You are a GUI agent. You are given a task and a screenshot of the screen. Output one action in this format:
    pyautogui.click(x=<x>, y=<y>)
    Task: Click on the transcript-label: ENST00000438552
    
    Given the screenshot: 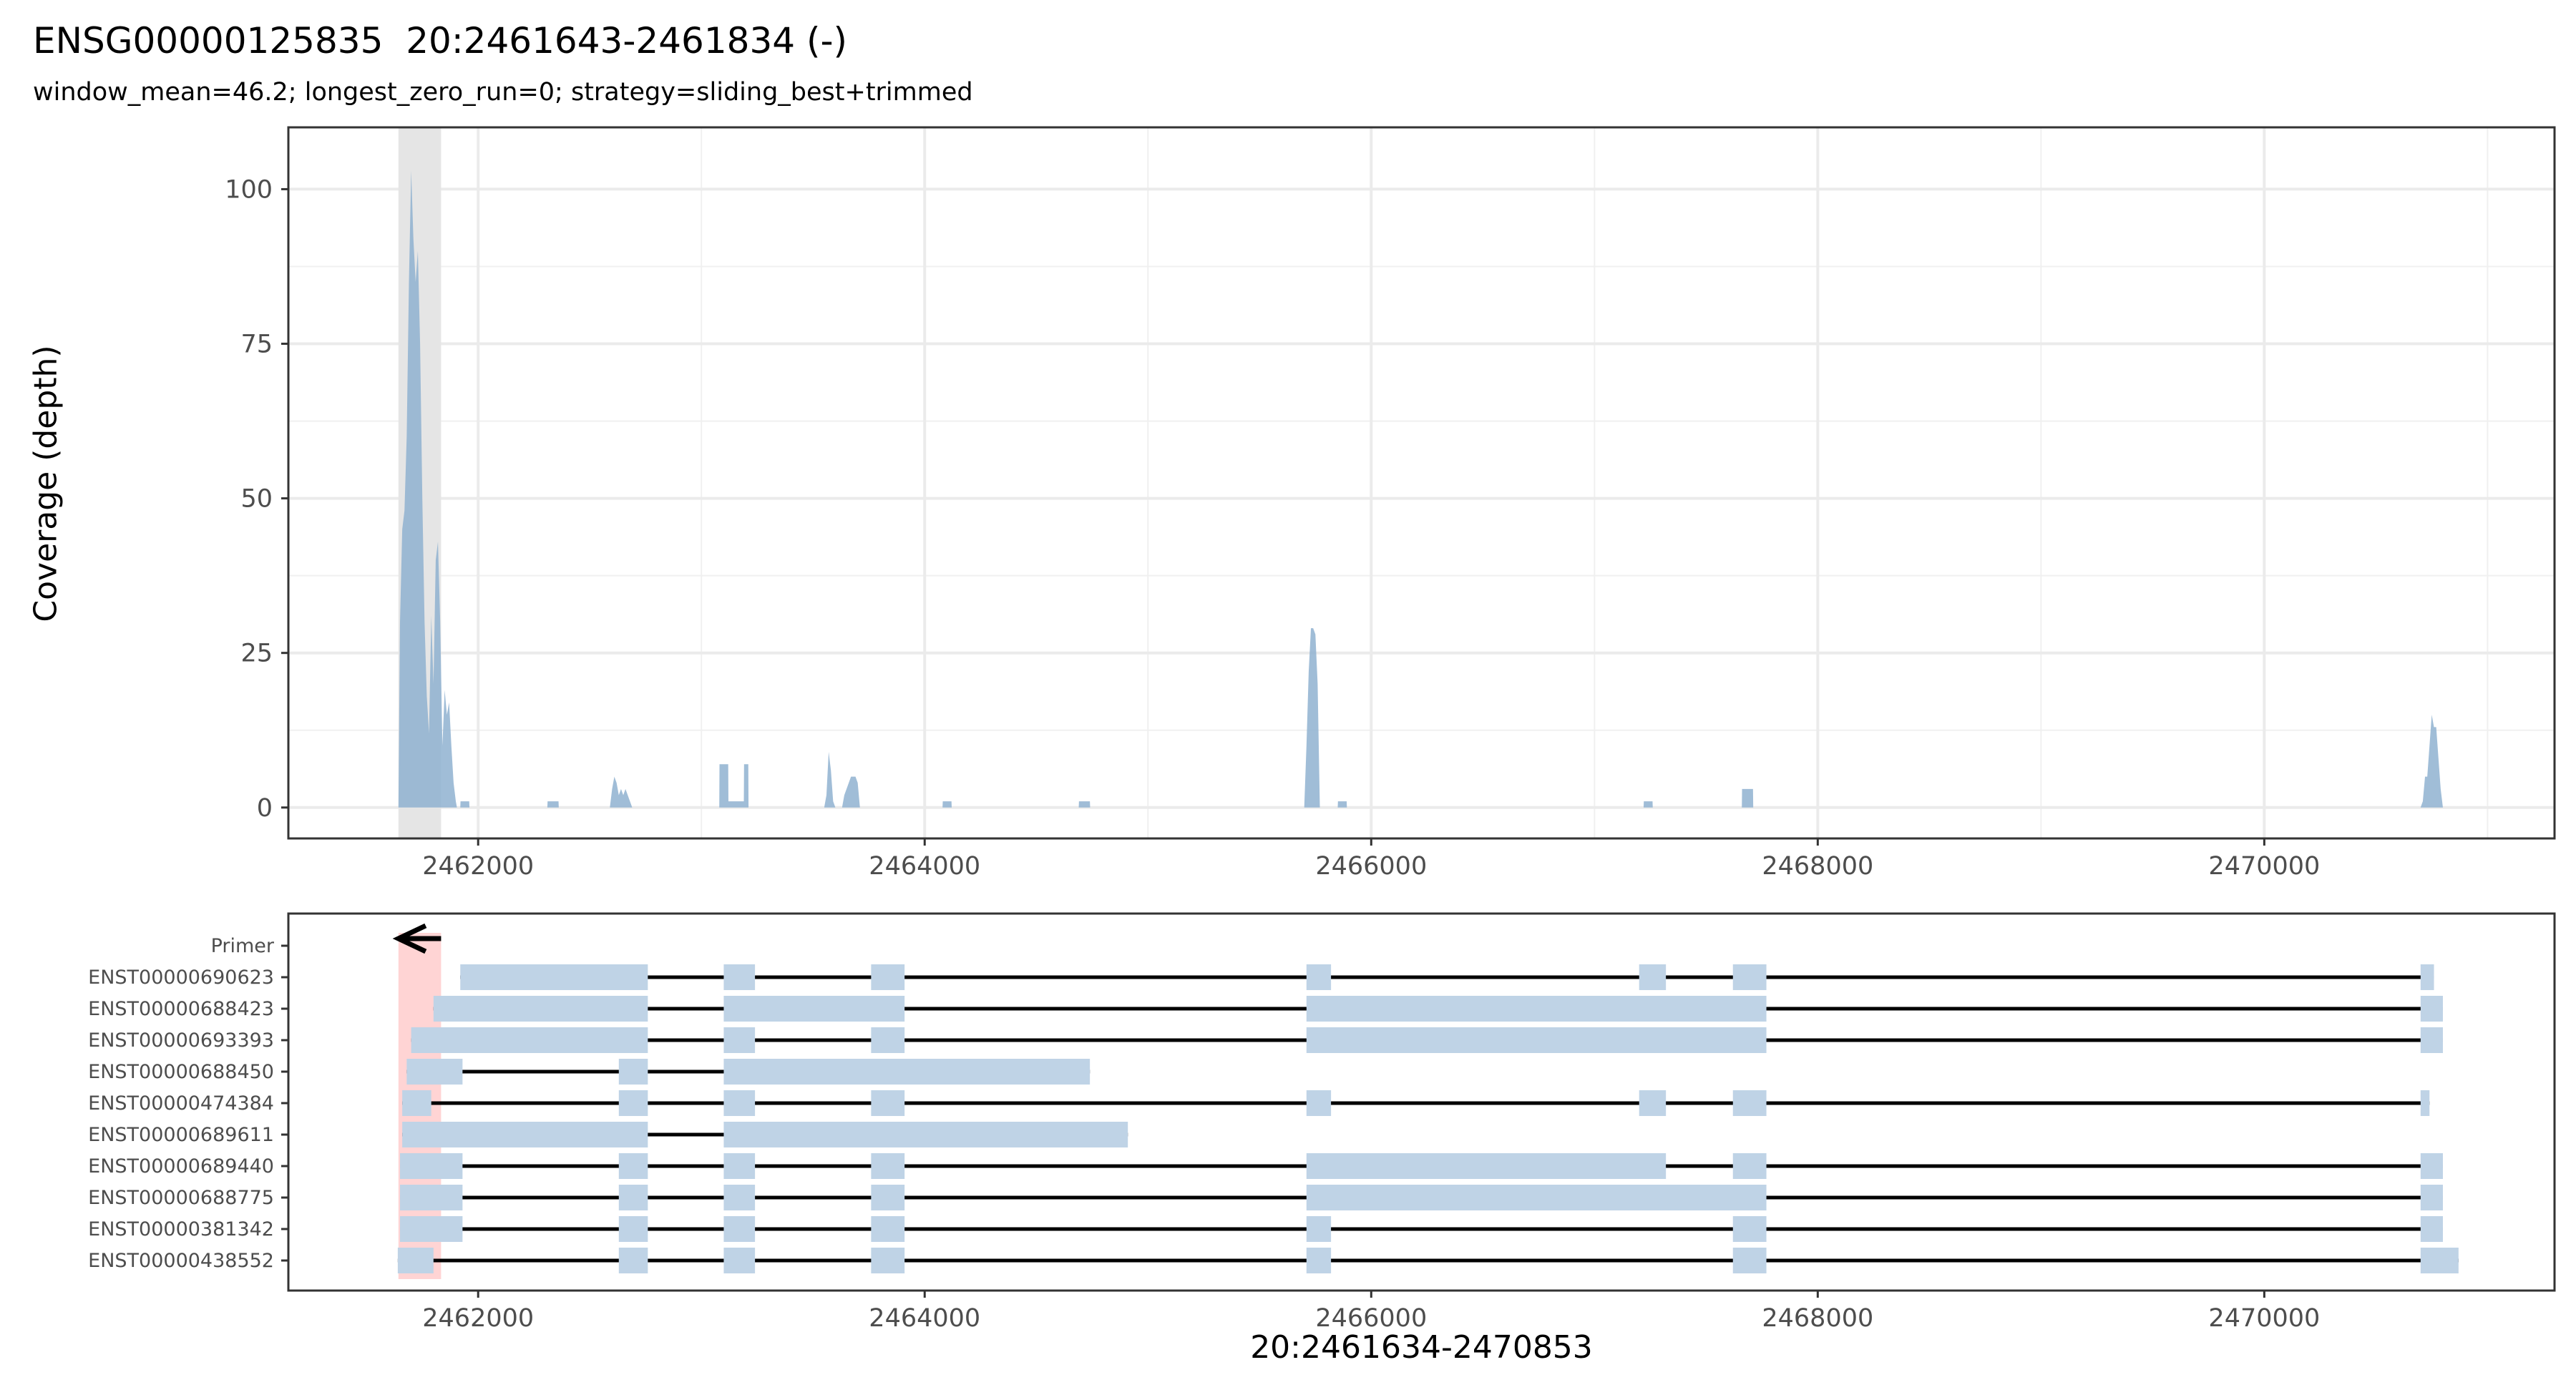 What is the action you would take?
    pyautogui.click(x=181, y=1261)
    